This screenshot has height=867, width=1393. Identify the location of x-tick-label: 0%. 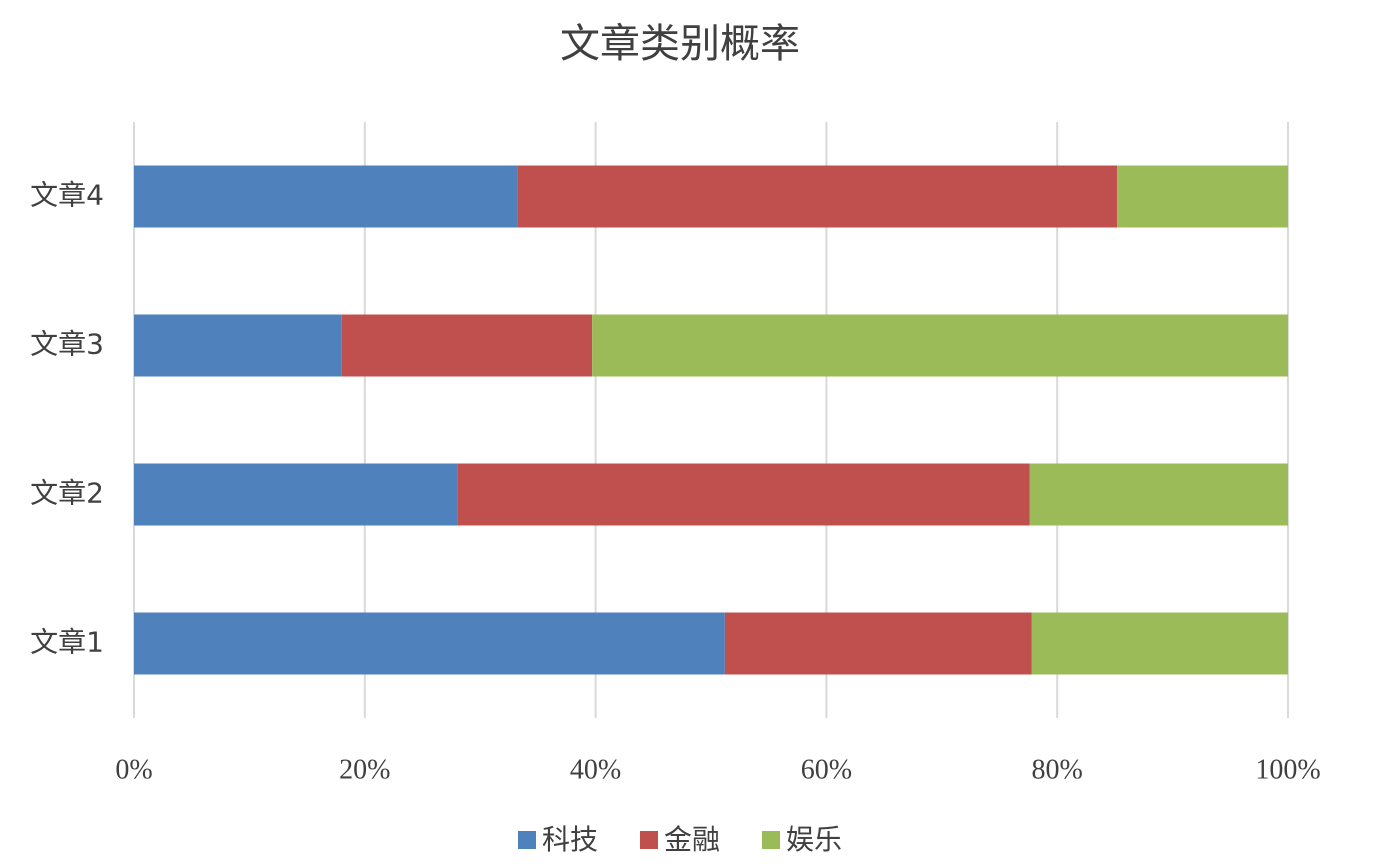
(133, 769).